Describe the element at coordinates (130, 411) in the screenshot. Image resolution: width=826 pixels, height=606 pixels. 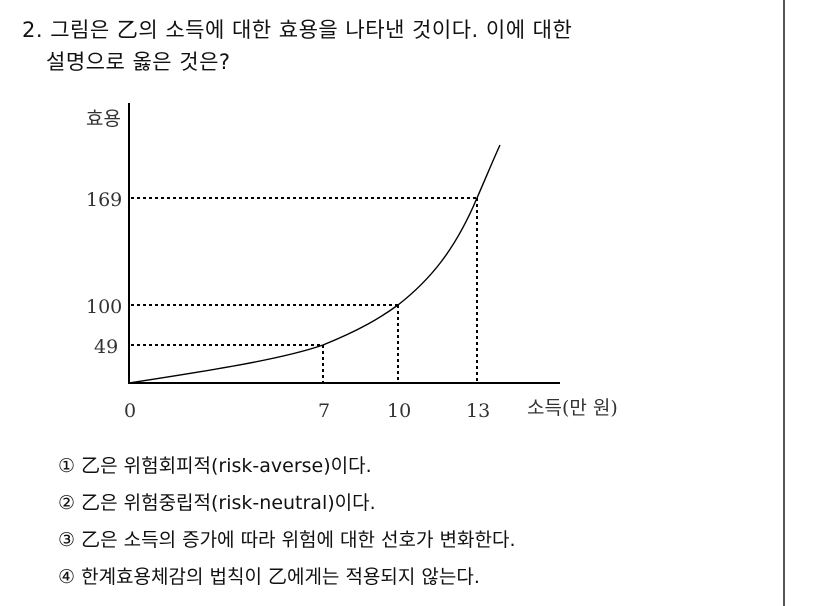
I see `x-tick-0: 0` at that location.